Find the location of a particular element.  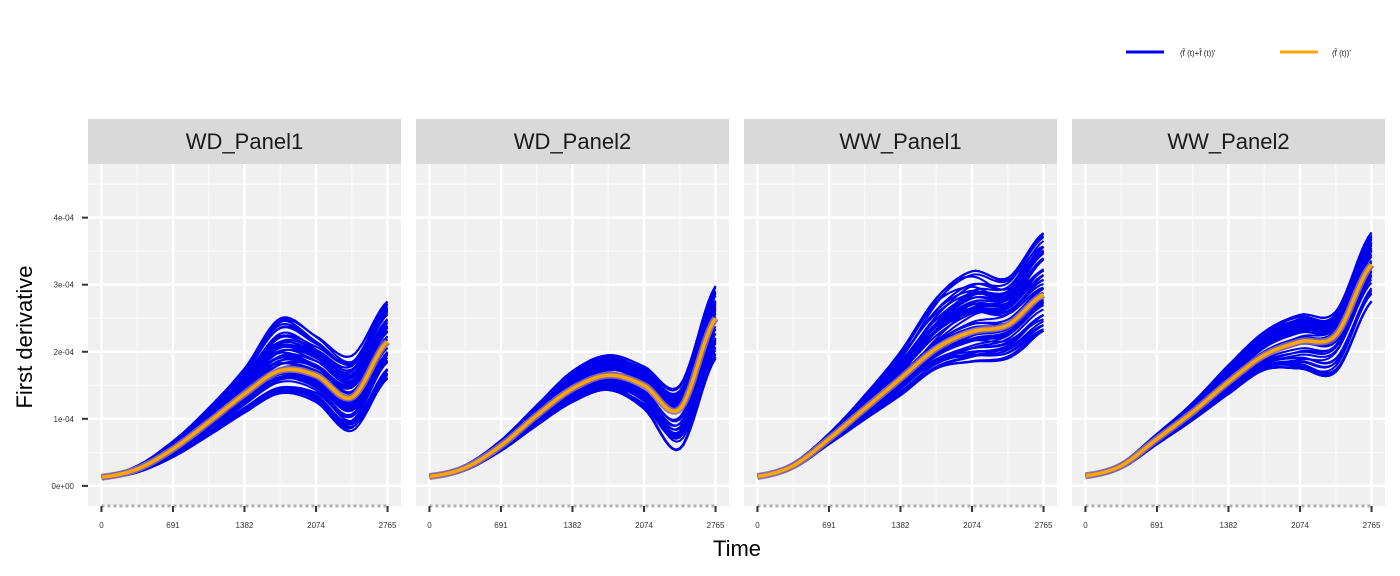

facet-strip-label: WW_Panel1 is located at coordinates (900, 141).